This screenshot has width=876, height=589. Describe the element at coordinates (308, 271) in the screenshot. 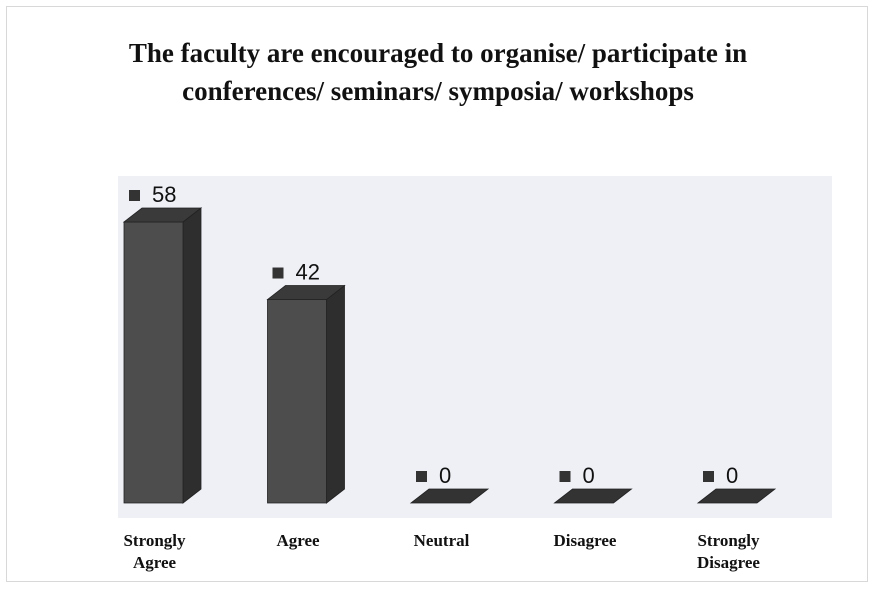

I see `data-label: 42` at that location.